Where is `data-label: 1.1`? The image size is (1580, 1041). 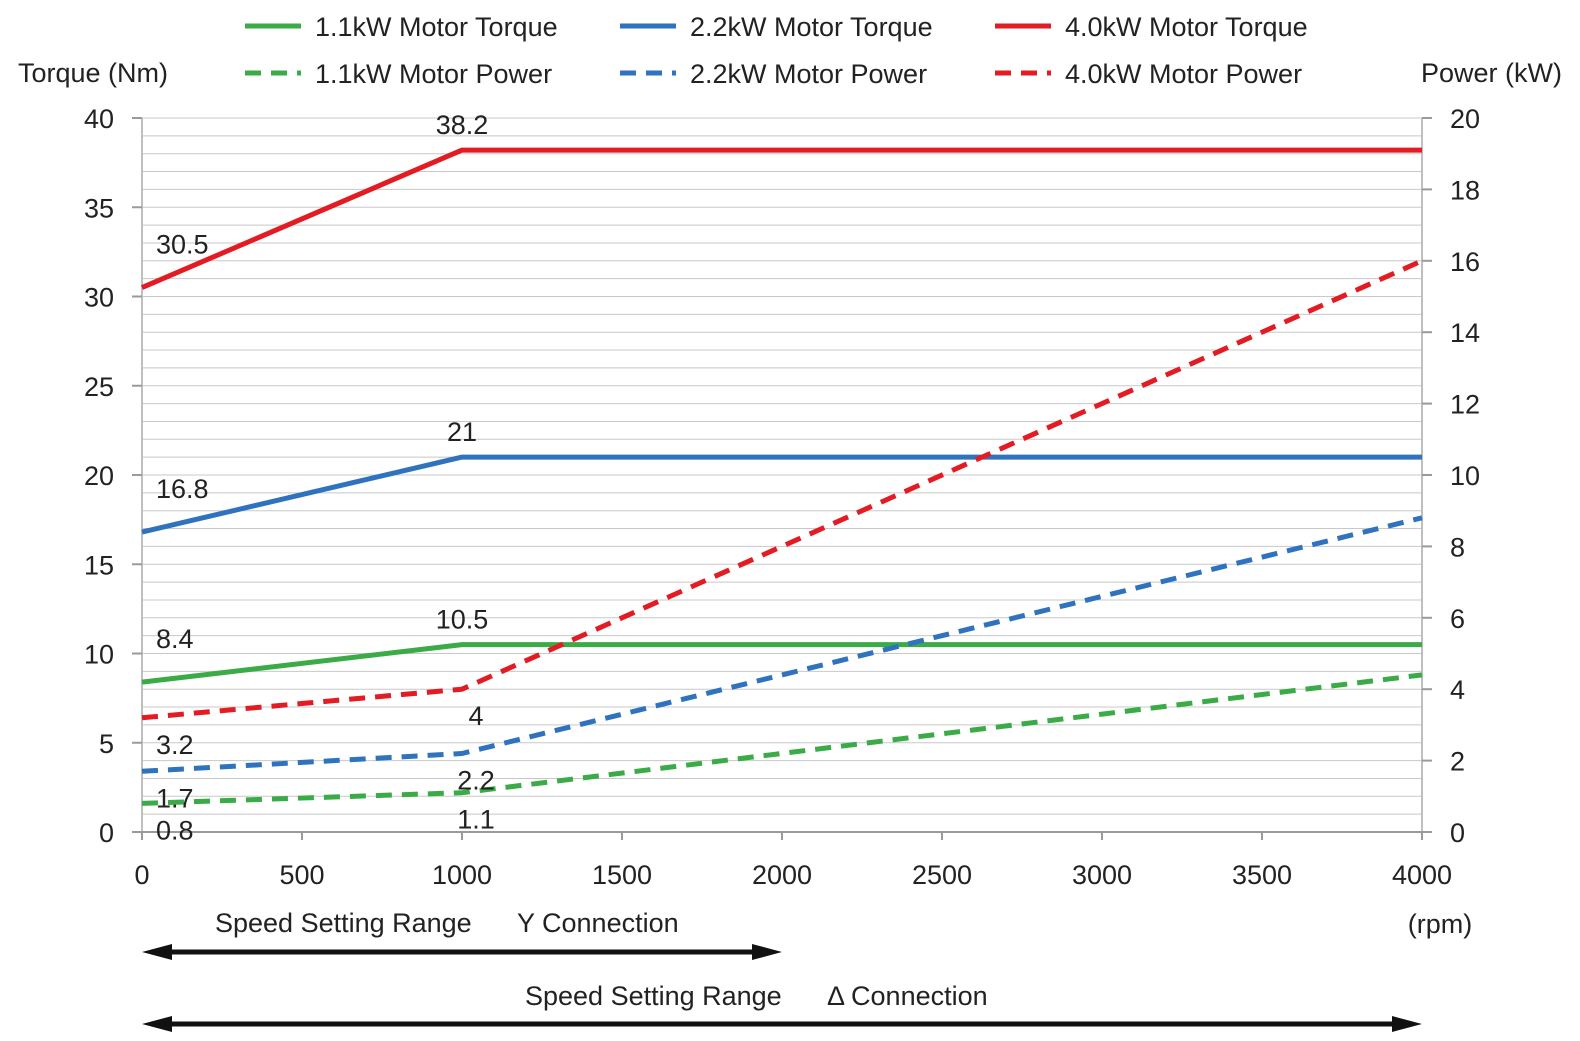
data-label: 1.1 is located at coordinates (476, 820).